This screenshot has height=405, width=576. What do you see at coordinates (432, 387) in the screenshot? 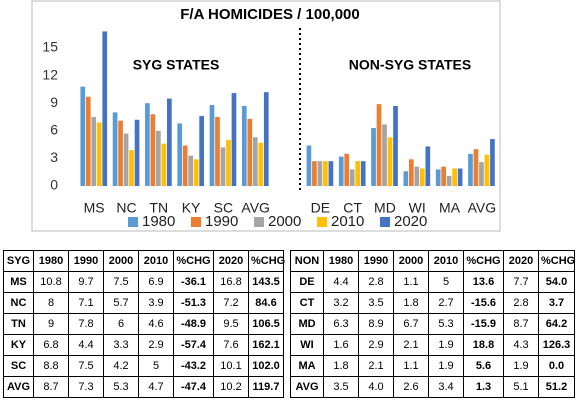
I see `table-row: AVG 3.5 4.0 2.6 3.4 1.3 5.1 51.2` at bounding box center [432, 387].